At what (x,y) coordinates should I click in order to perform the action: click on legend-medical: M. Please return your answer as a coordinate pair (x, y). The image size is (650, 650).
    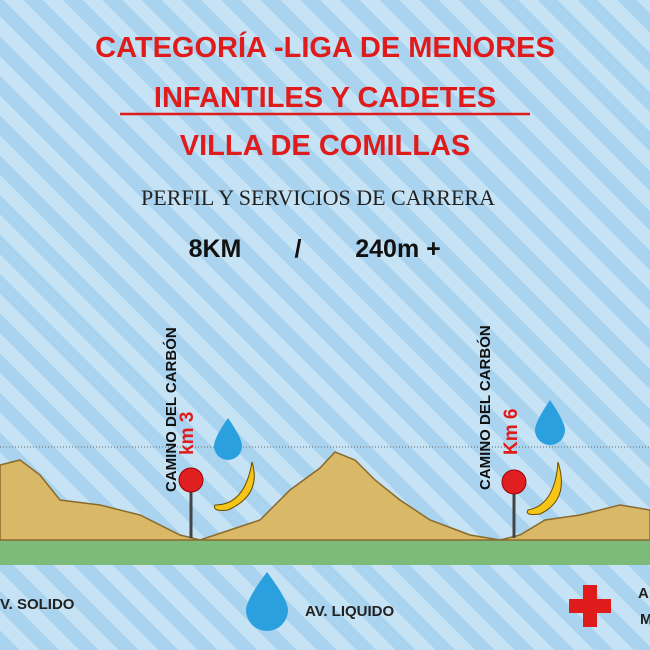
    Looking at the image, I should click on (645, 619).